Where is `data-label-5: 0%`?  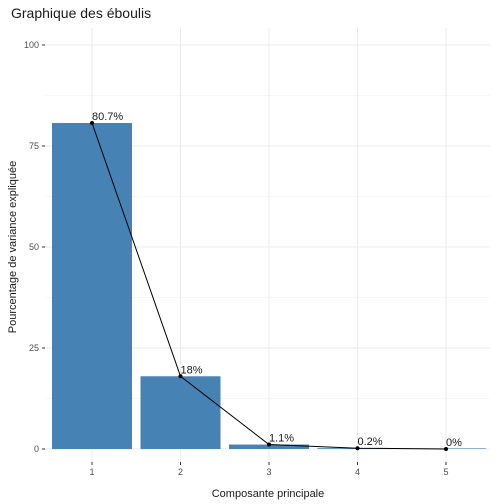 data-label-5: 0% is located at coordinates (454, 443).